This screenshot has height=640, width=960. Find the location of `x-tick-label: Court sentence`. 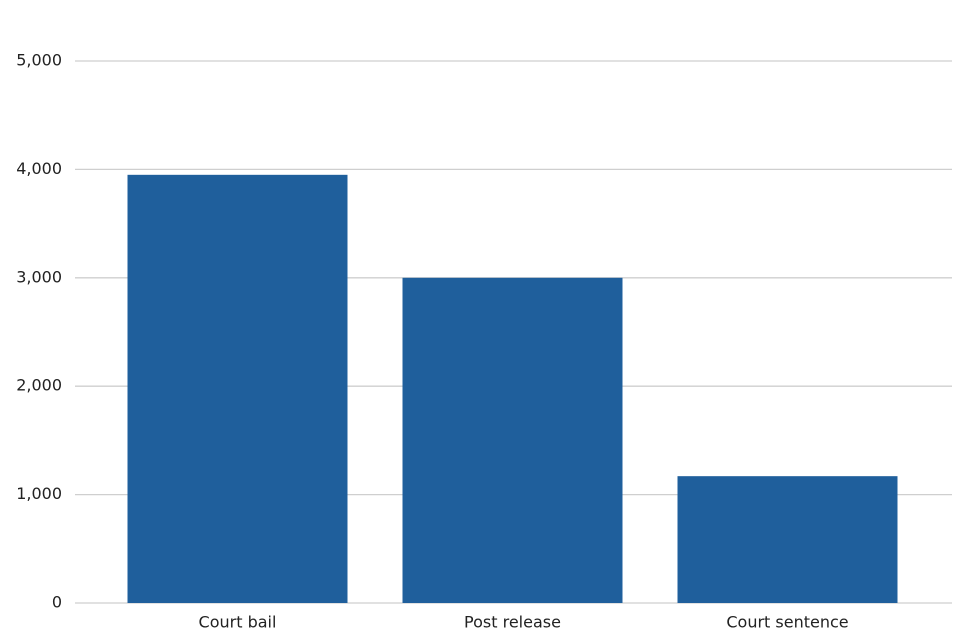

x-tick-label: Court sentence is located at coordinates (787, 622).